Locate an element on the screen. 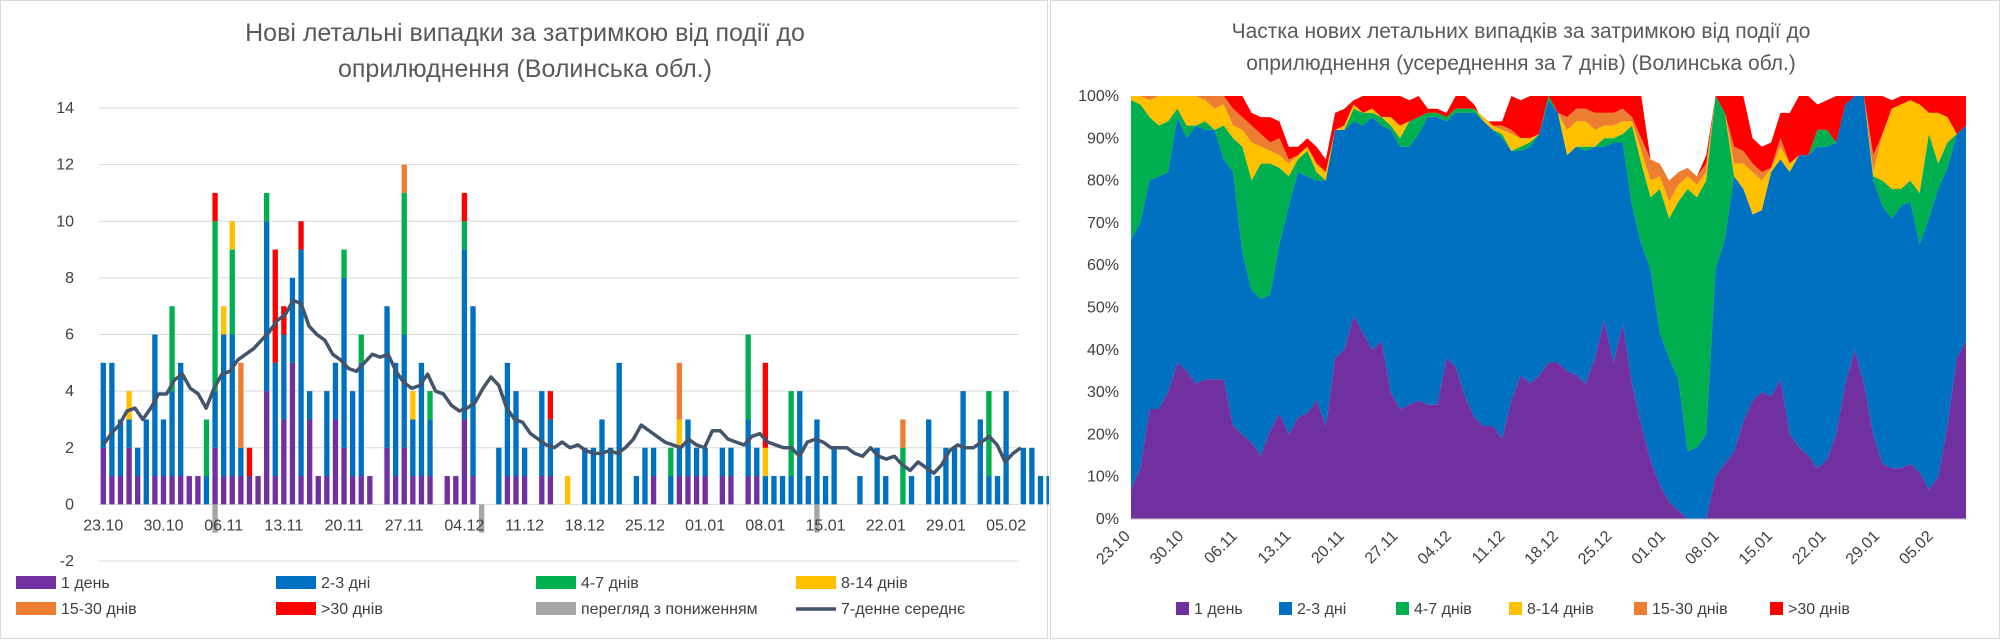 Image resolution: width=2000 pixels, height=640 pixels. x-tick-label: 13.11 is located at coordinates (1275, 548).